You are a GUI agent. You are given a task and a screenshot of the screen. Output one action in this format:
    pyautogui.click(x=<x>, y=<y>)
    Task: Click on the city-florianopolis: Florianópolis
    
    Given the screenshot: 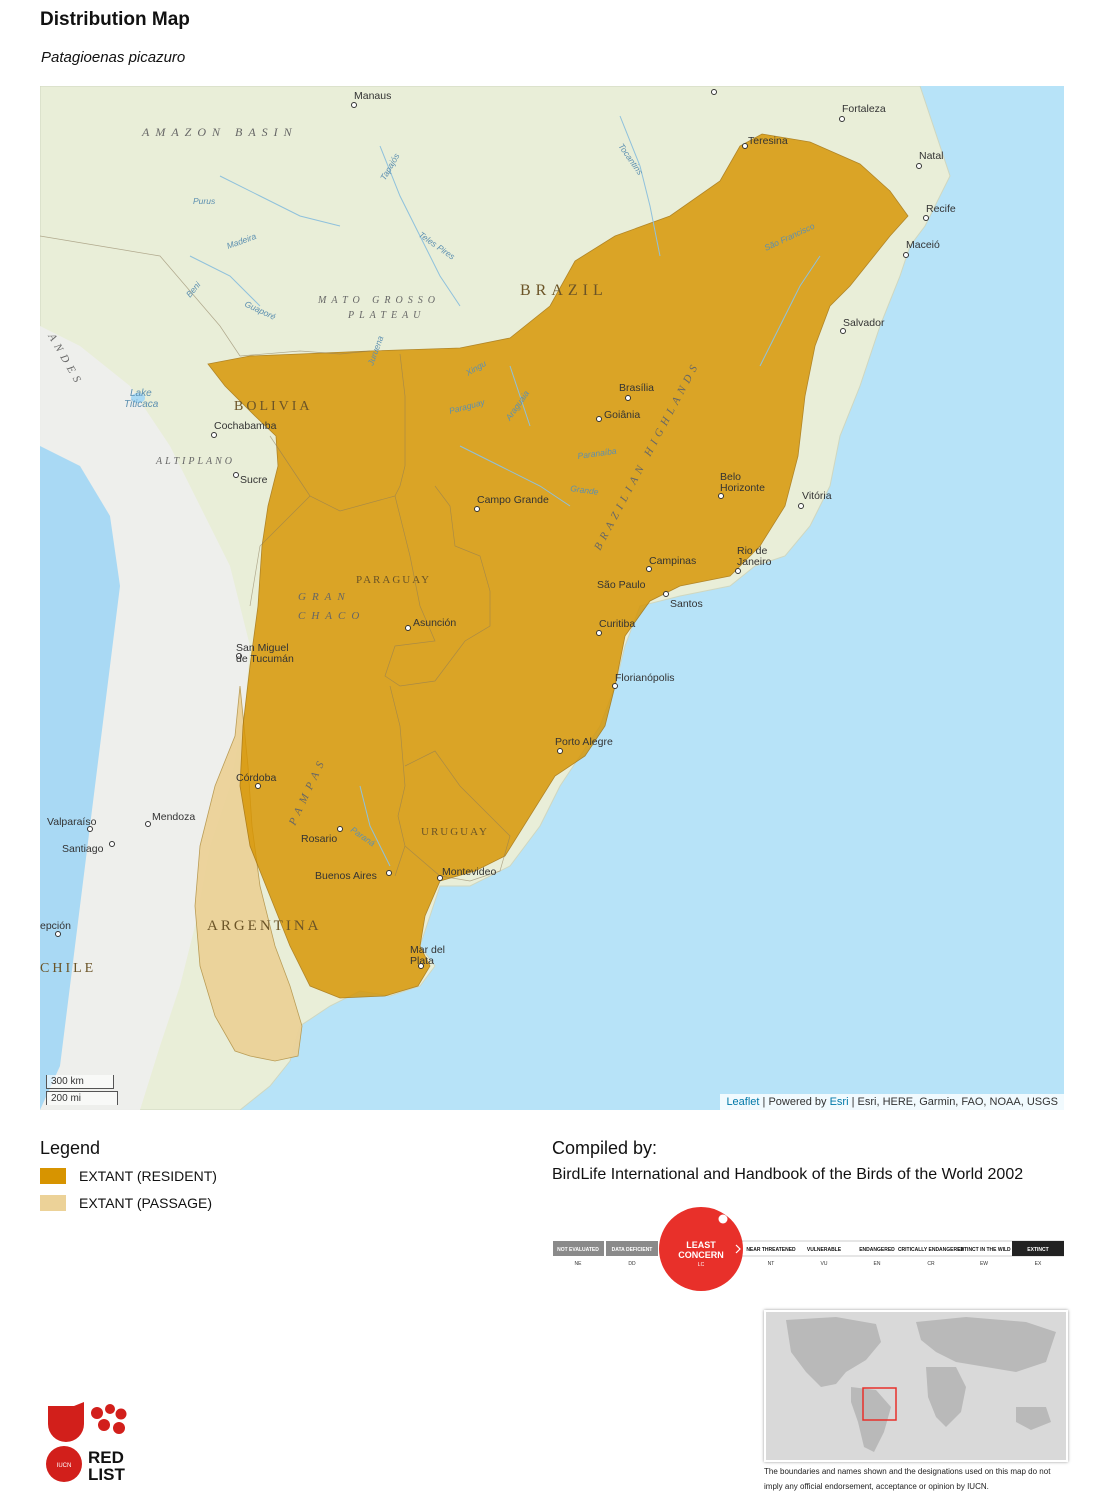 What is the action you would take?
    pyautogui.click(x=645, y=678)
    